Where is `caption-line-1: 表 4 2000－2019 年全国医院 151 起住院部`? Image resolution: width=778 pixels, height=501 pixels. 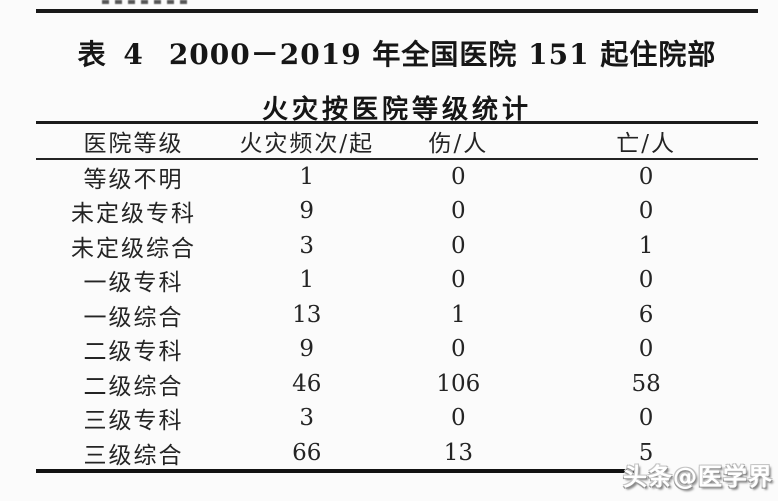 caption-line-1: 表 4 2000－2019 年全国医院 151 起住院部 is located at coordinates (397, 53).